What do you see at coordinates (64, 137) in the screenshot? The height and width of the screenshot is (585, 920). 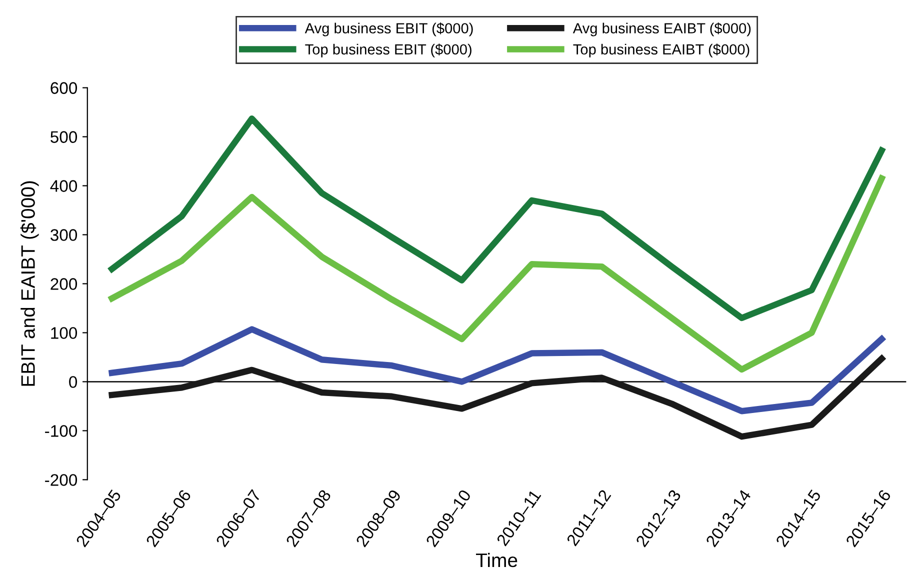 I see `y-tick-label: 500` at bounding box center [64, 137].